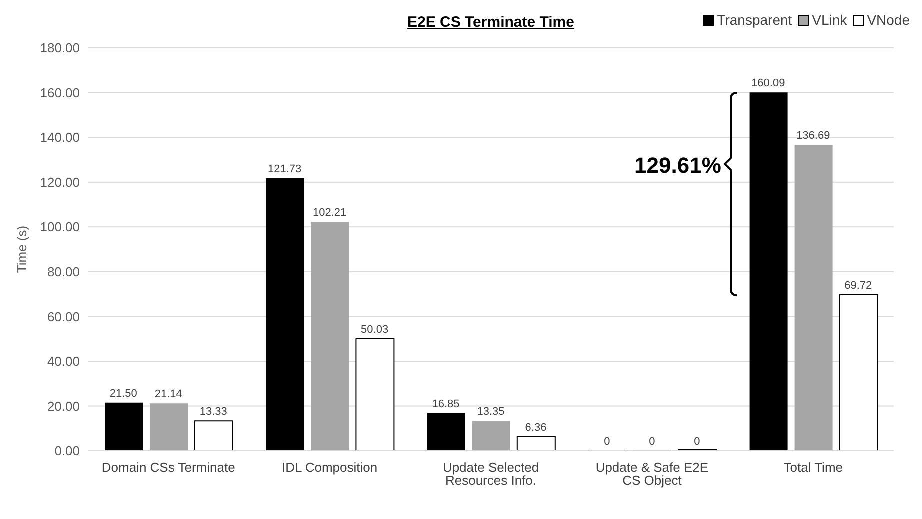 This screenshot has height=519, width=922. What do you see at coordinates (652, 474) in the screenshot?
I see `x-tick-label: Update & Safe E2E CS Object` at bounding box center [652, 474].